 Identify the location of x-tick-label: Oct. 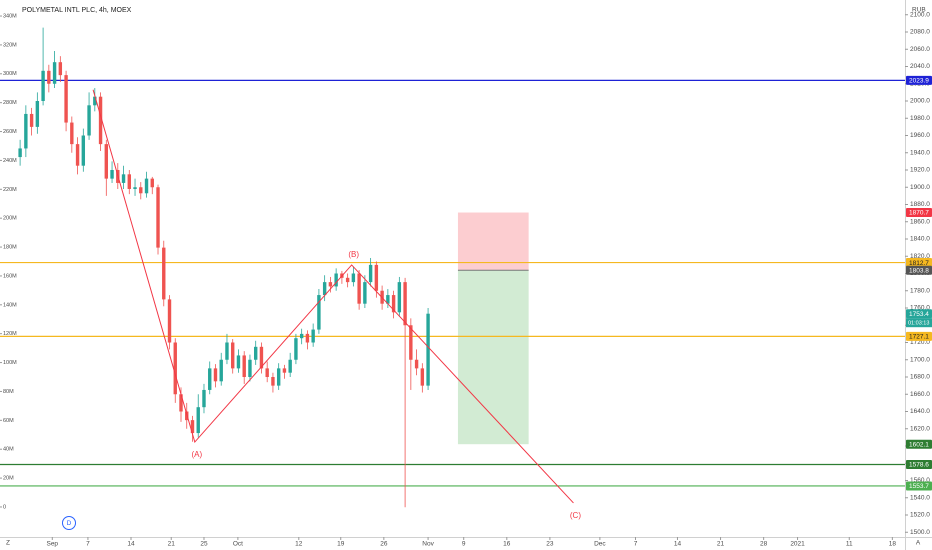
(238, 544).